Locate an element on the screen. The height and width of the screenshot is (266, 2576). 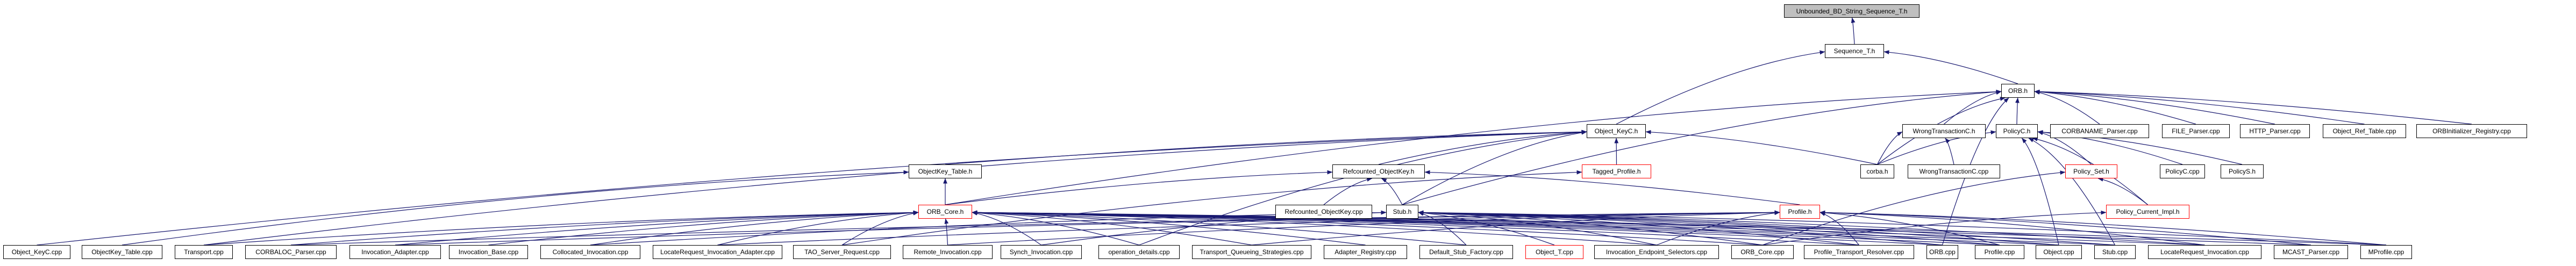
graph-node-object-t-cpp: Object_T.cpp is located at coordinates (1554, 252).